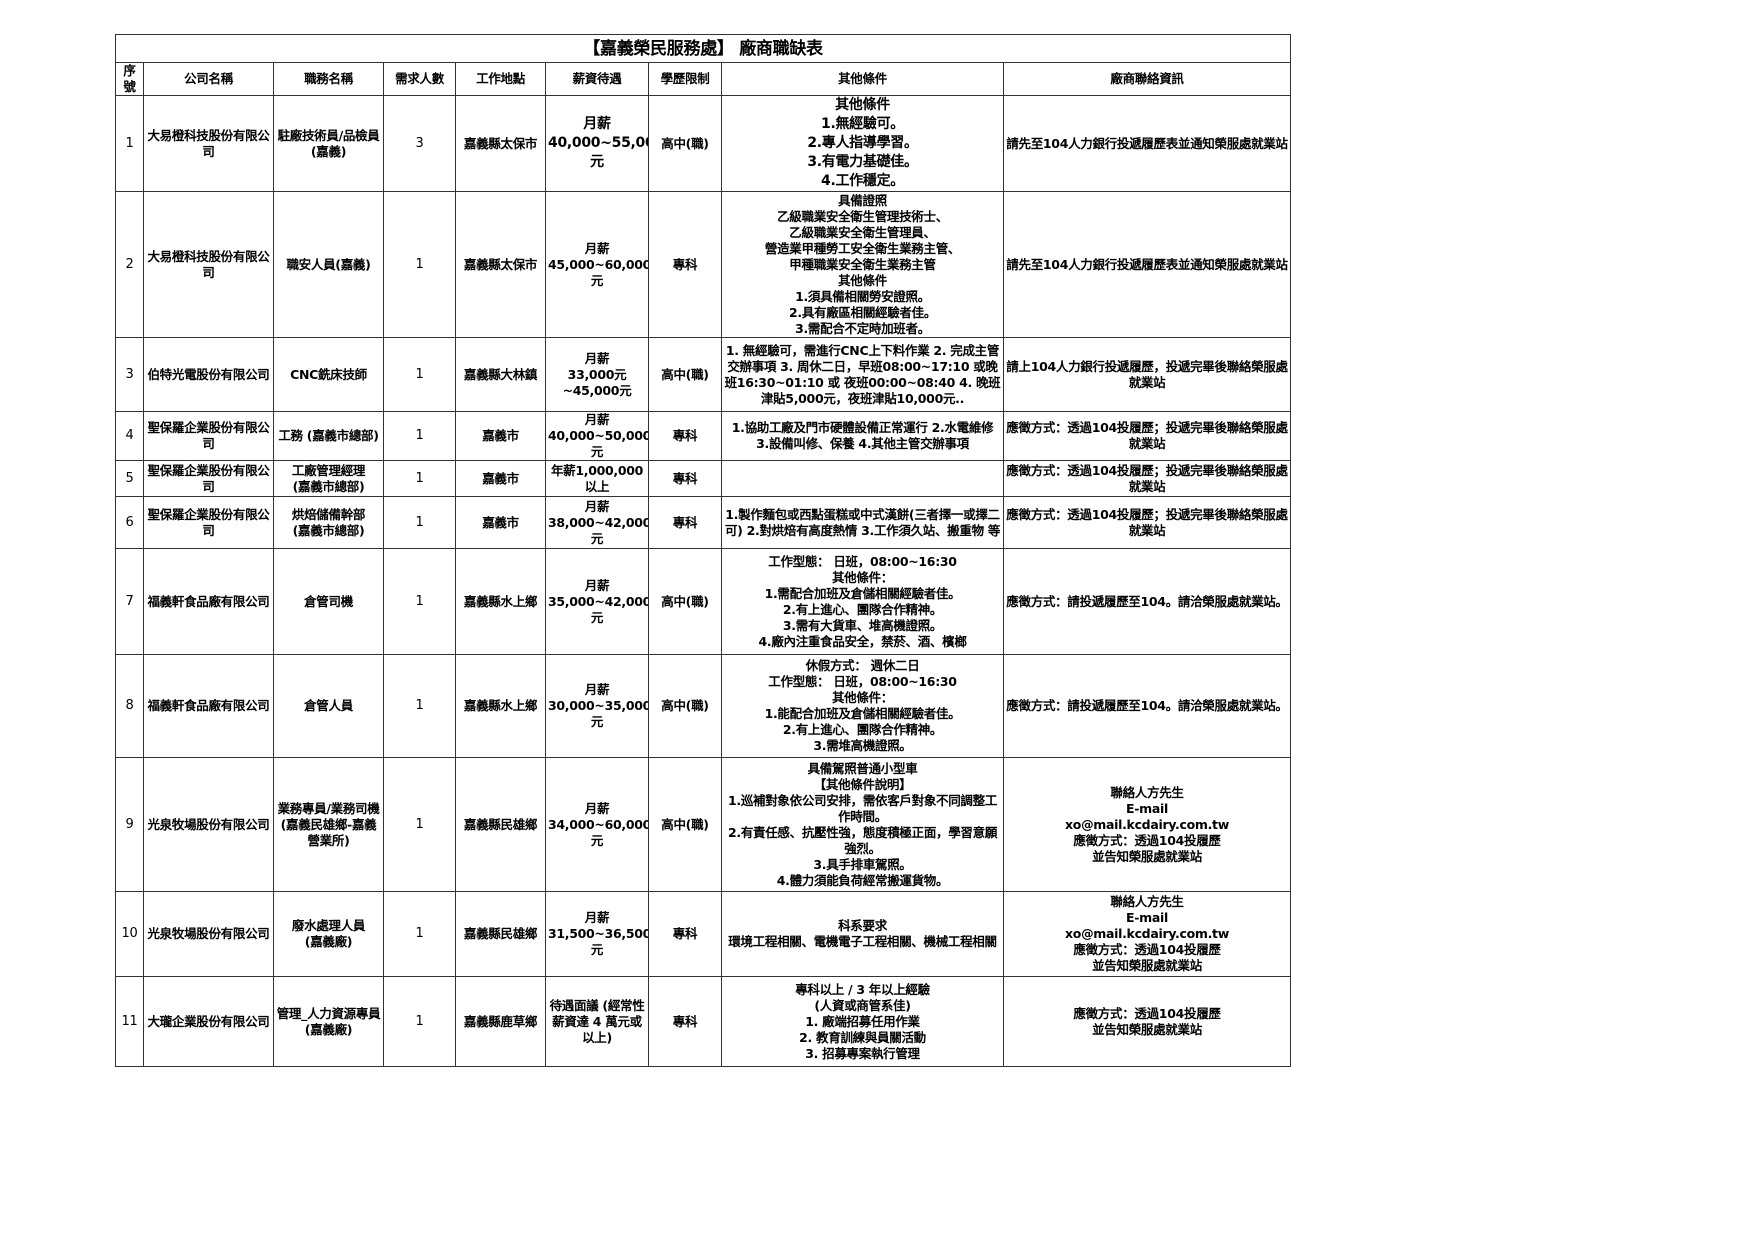  Describe the element at coordinates (597, 79) in the screenshot. I see `header-salary: 薪資待遇` at that location.